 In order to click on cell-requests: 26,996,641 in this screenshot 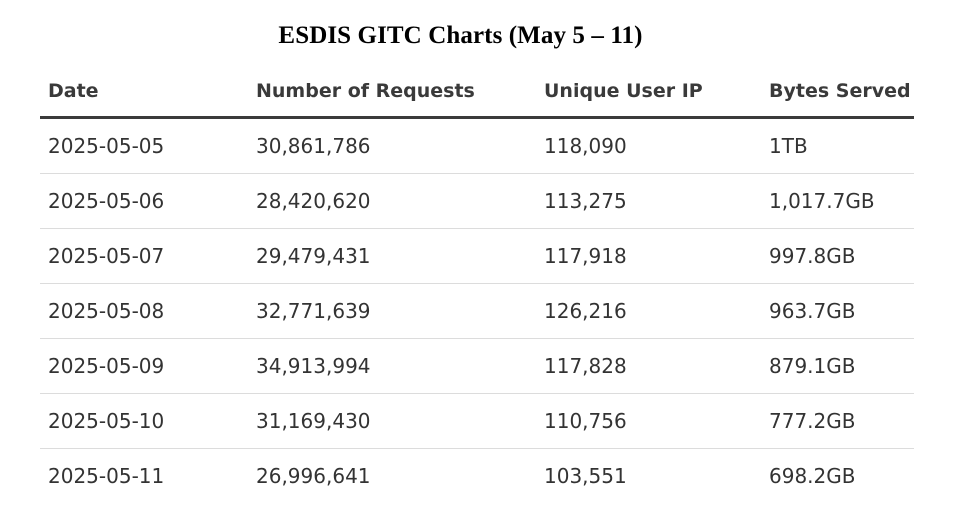, I will do `click(313, 476)`.